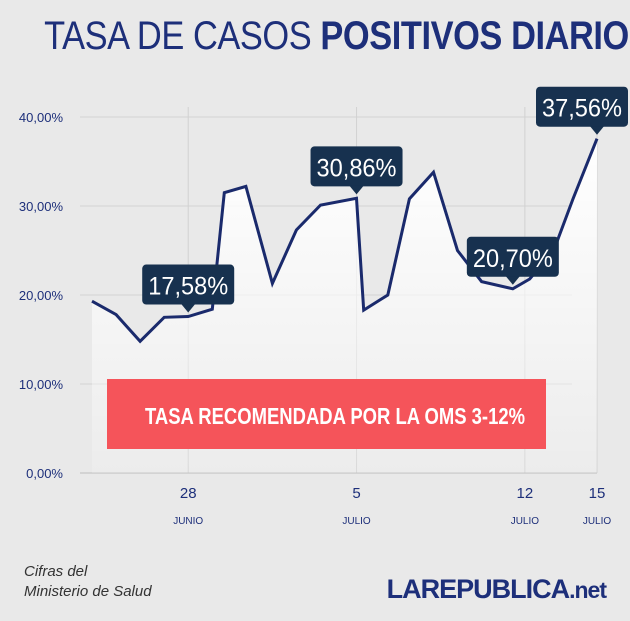 The height and width of the screenshot is (621, 630). Describe the element at coordinates (88, 591) in the screenshot. I see `source-line-2: Ministerio de Salud` at that location.